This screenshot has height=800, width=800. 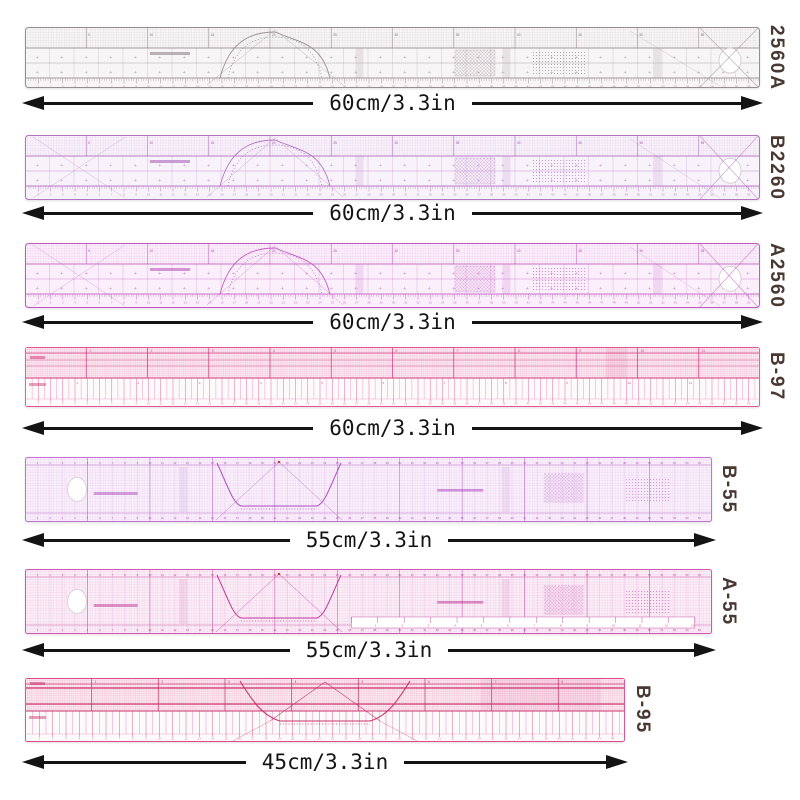 What do you see at coordinates (637, 463) in the screenshot?
I see `svg-text: 49` at bounding box center [637, 463].